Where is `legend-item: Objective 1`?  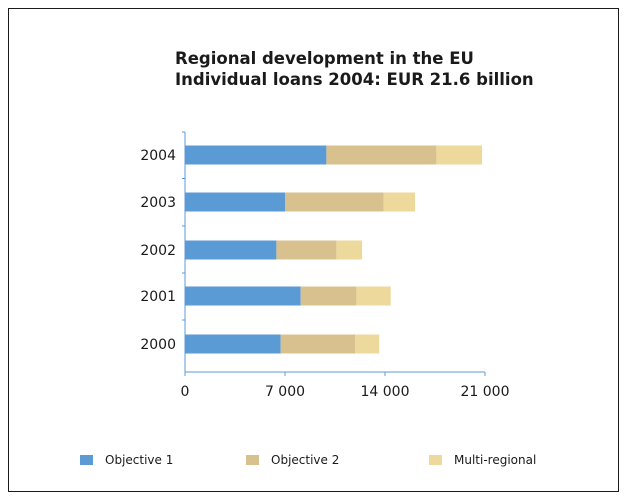
legend-item: Objective 1 is located at coordinates (126, 460).